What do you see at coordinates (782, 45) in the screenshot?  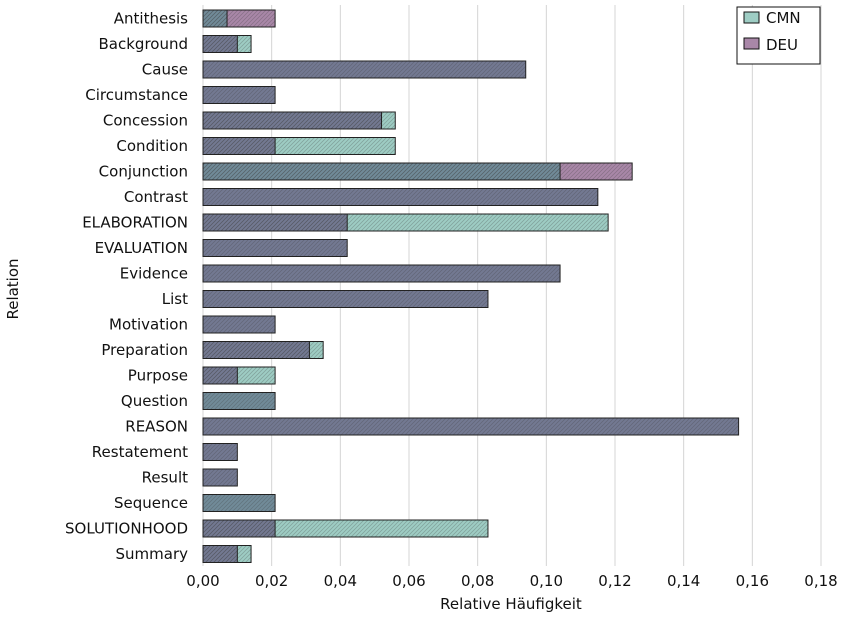 I see `legend-label-deu: DEU` at bounding box center [782, 45].